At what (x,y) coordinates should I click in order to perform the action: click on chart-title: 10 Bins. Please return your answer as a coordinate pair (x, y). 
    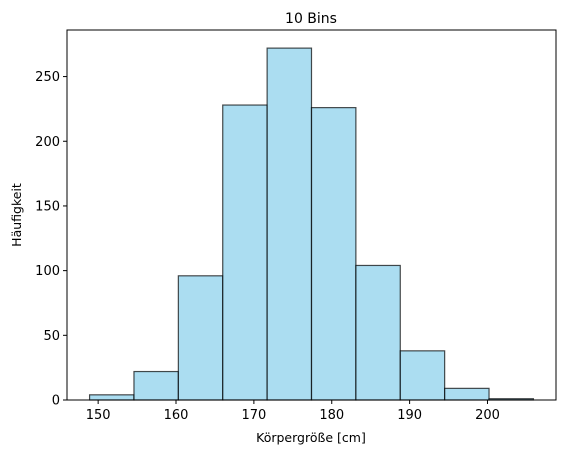
    Looking at the image, I should click on (311, 19).